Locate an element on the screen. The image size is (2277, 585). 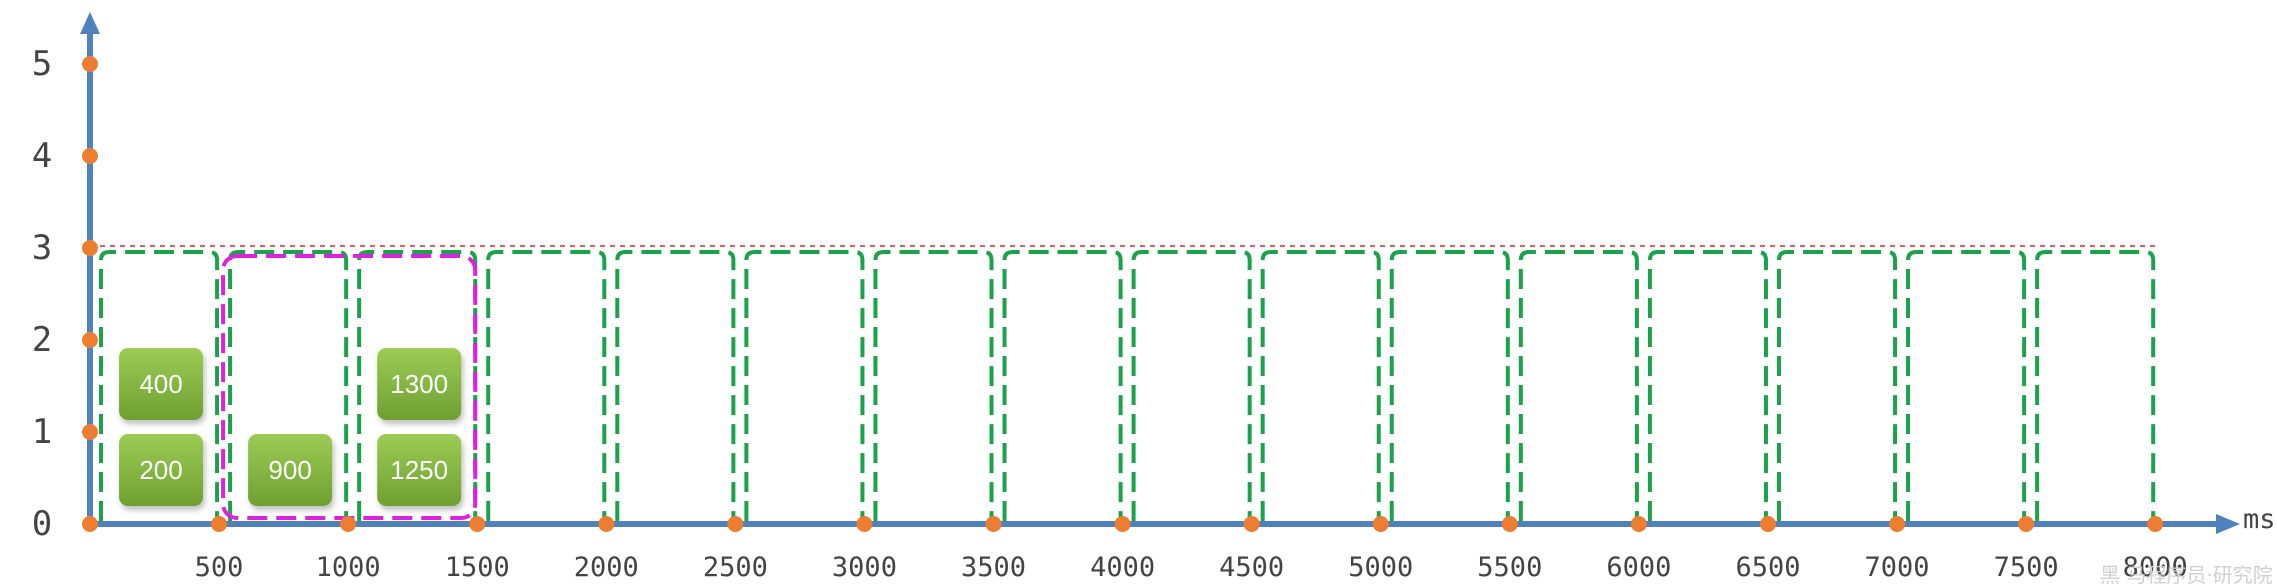
y-axis-arrow is located at coordinates (90, 23).